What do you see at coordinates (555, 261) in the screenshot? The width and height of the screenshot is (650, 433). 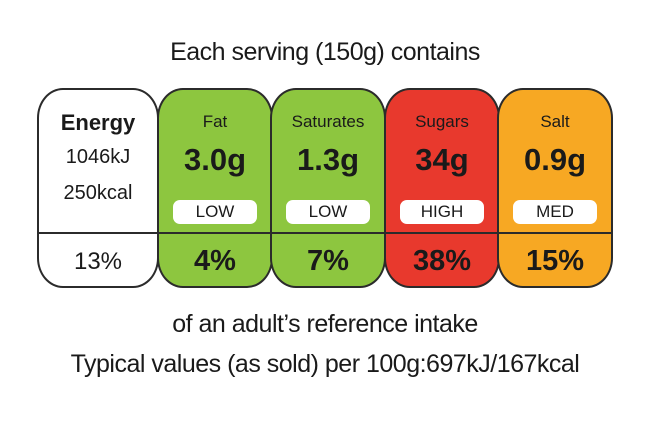 I see `nutrient-percent: 15%` at bounding box center [555, 261].